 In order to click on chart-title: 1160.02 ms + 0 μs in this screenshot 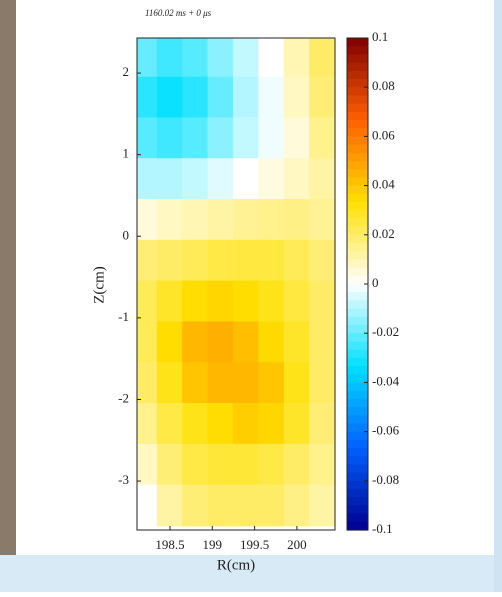, I will do `click(178, 13)`.